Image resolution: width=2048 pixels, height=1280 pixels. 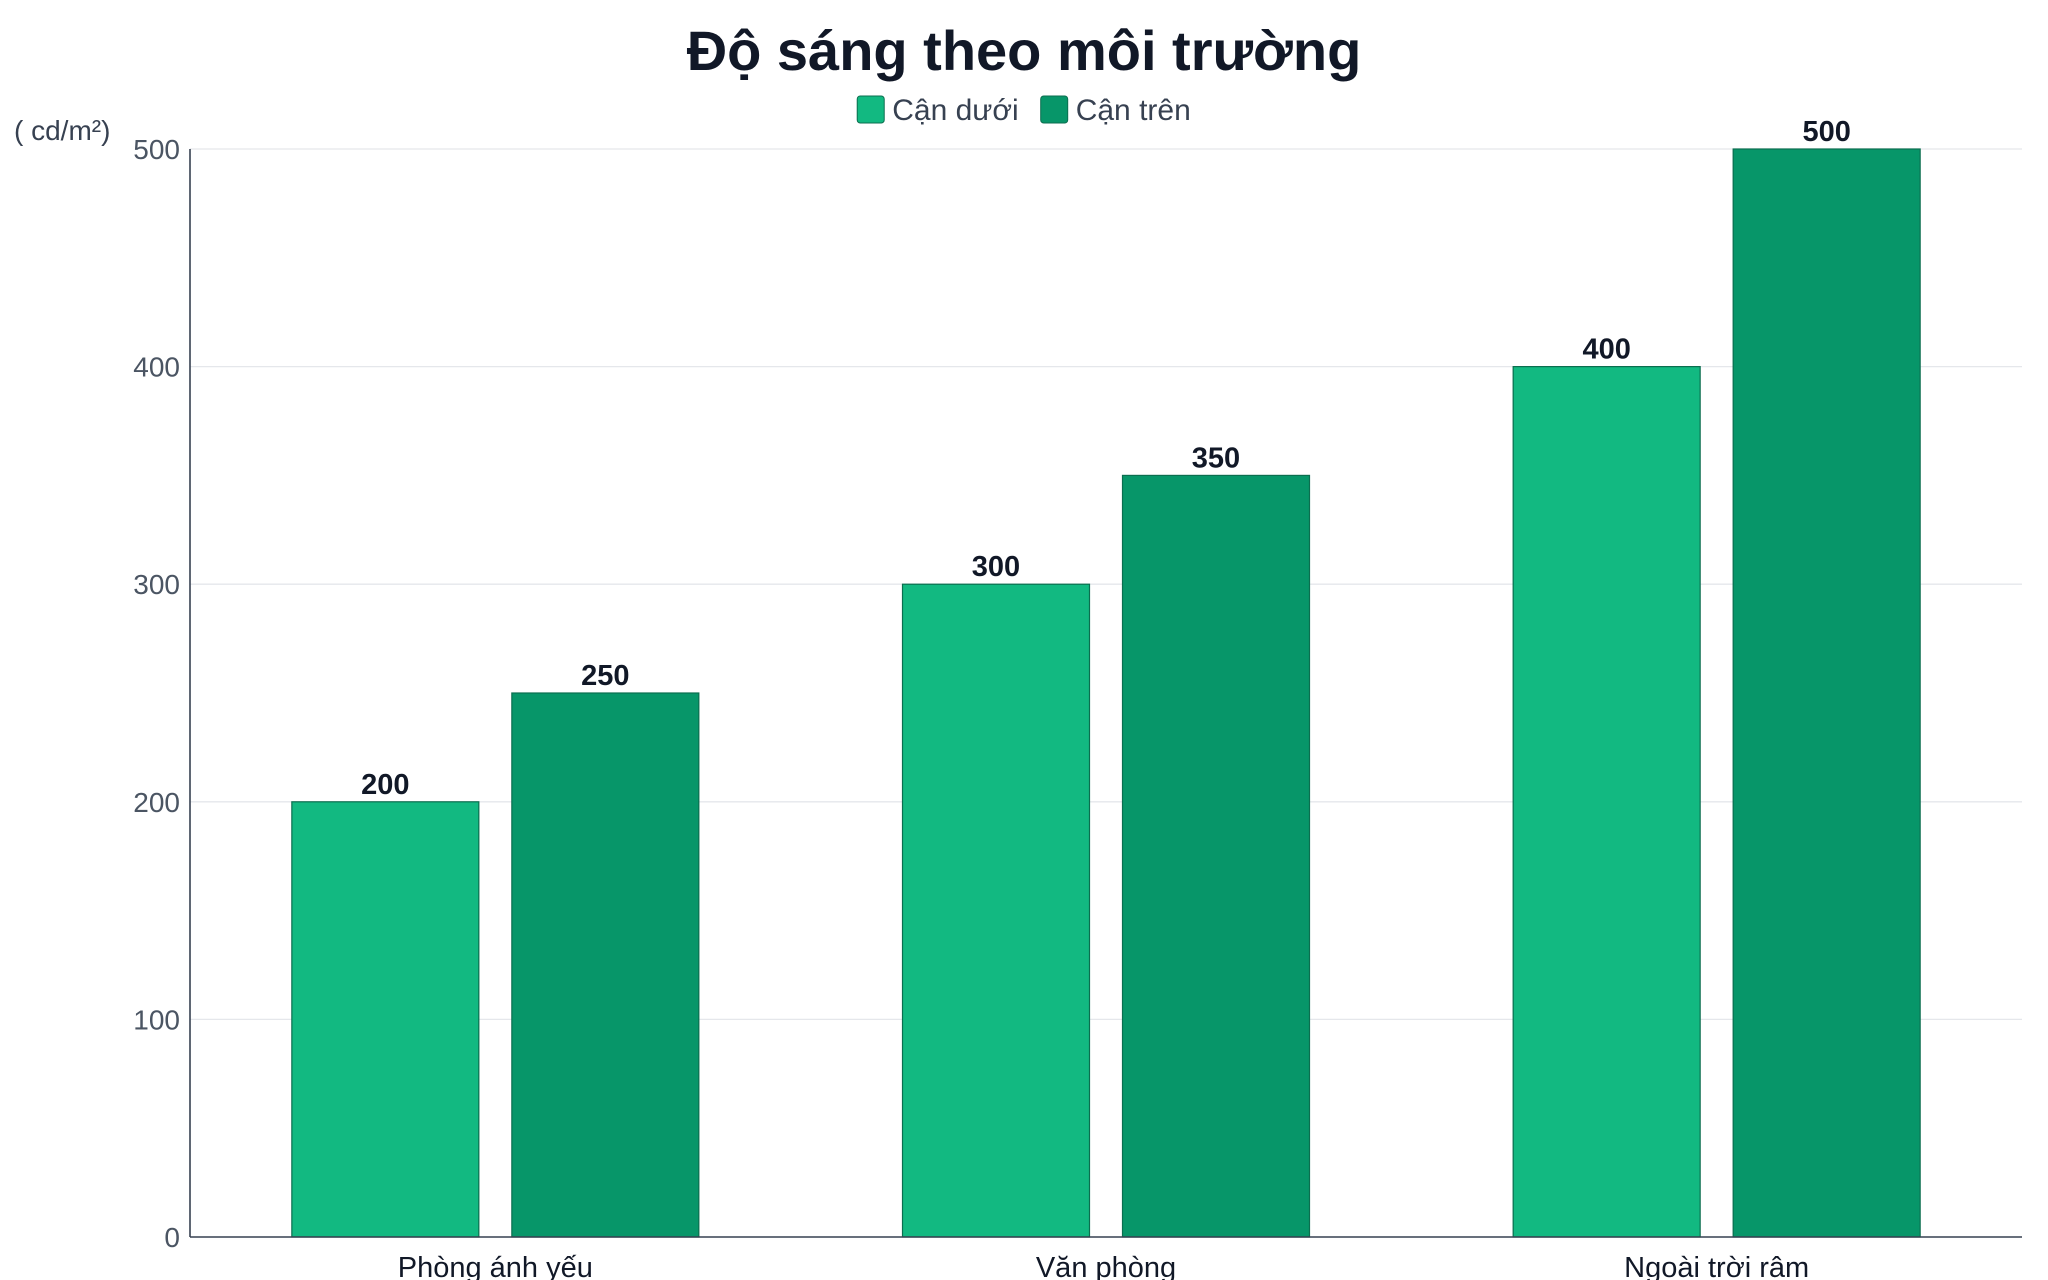 I want to click on data-label: 200, so click(x=385, y=785).